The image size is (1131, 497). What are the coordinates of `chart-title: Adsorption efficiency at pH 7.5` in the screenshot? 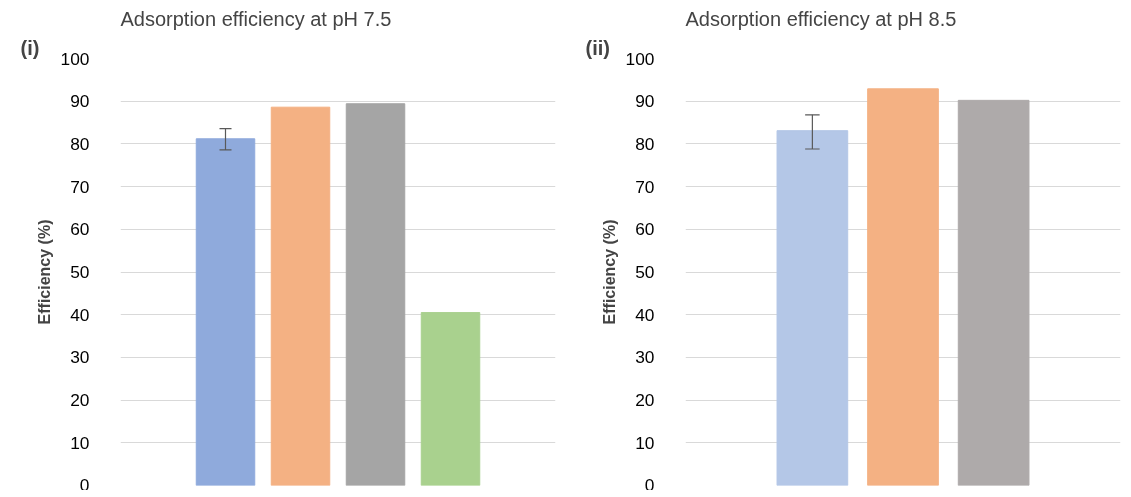 It's located at (256, 18).